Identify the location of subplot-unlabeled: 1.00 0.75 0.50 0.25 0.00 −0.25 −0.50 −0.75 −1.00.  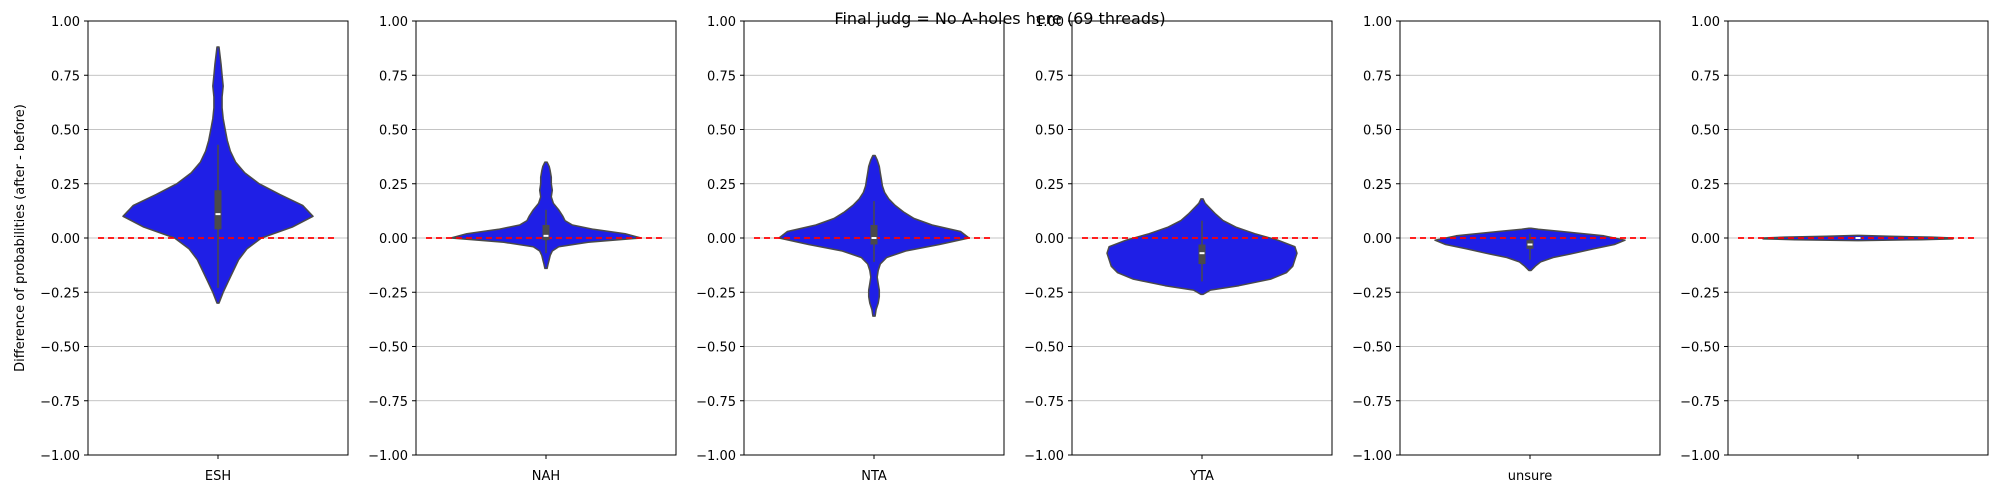
(1834, 239).